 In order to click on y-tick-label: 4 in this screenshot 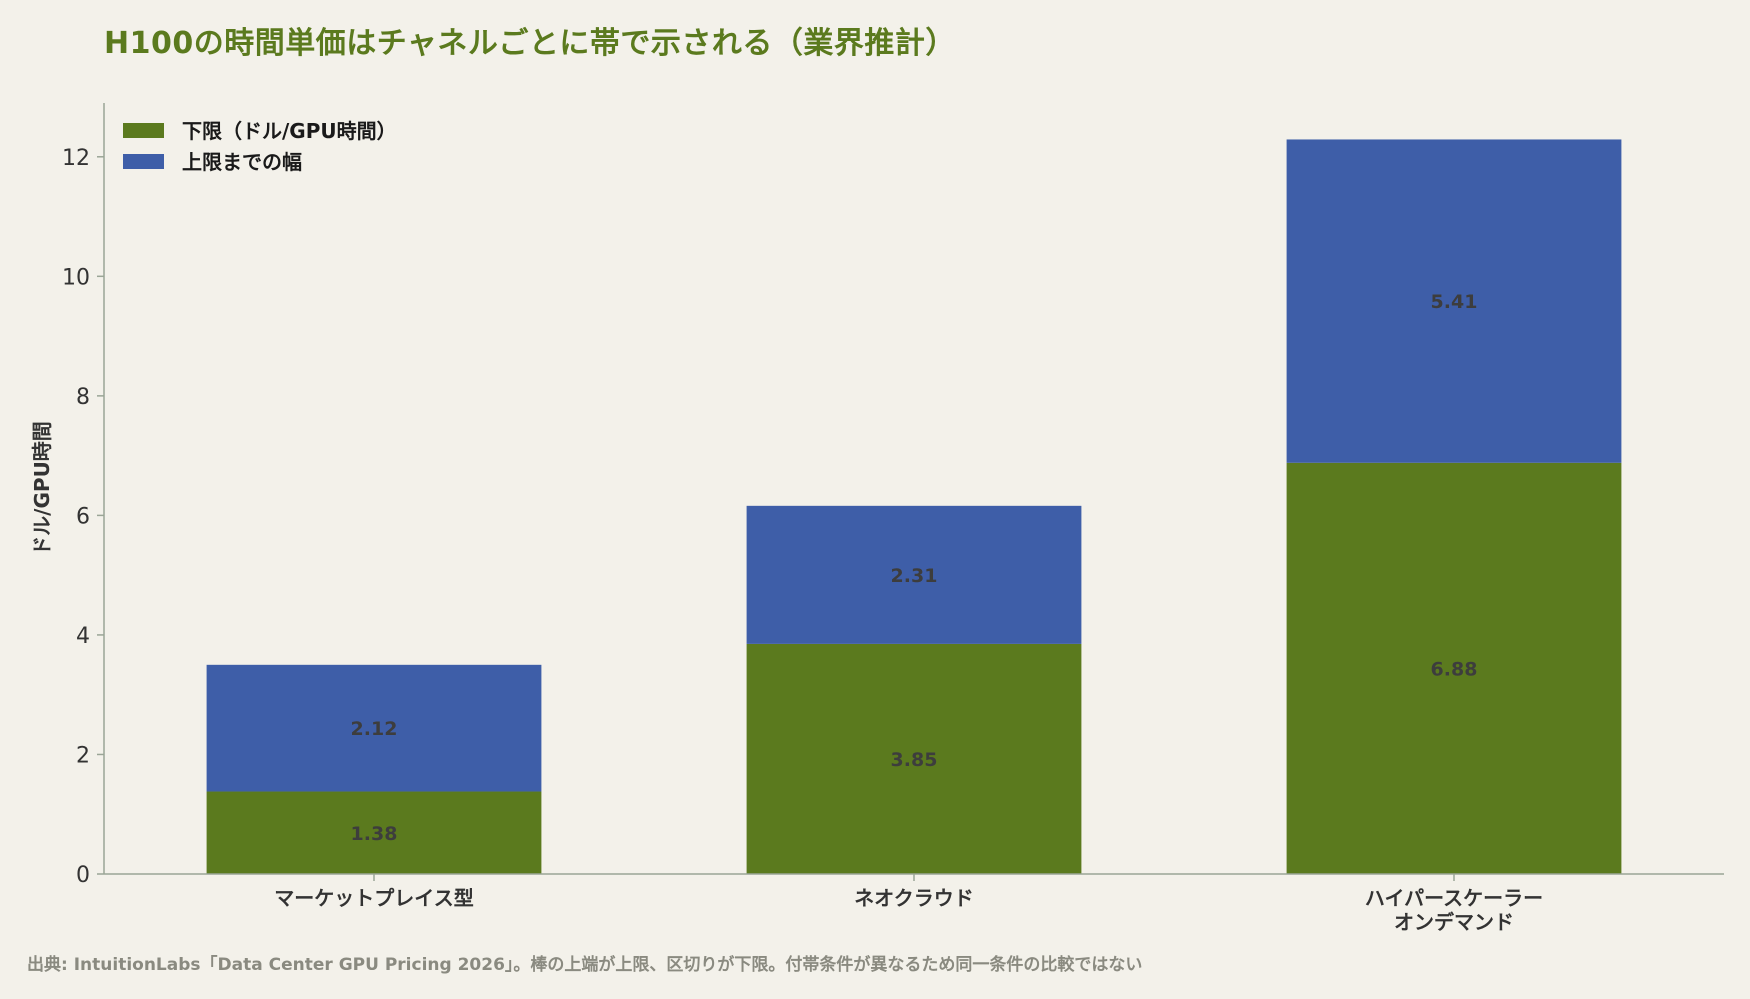, I will do `click(83, 636)`.